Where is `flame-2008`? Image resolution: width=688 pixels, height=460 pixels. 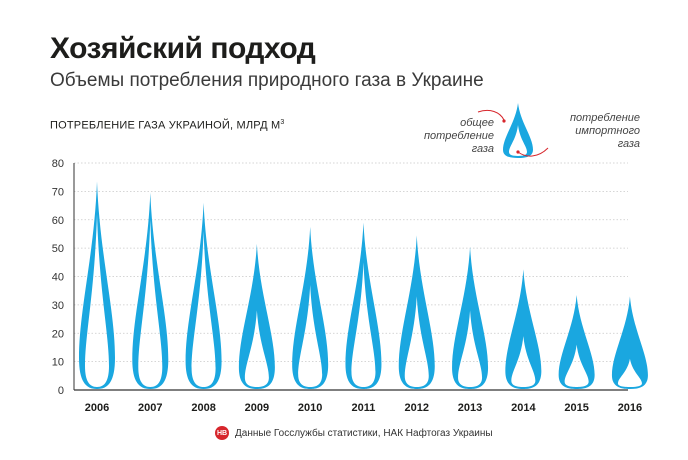
flame-2008 is located at coordinates (203, 295).